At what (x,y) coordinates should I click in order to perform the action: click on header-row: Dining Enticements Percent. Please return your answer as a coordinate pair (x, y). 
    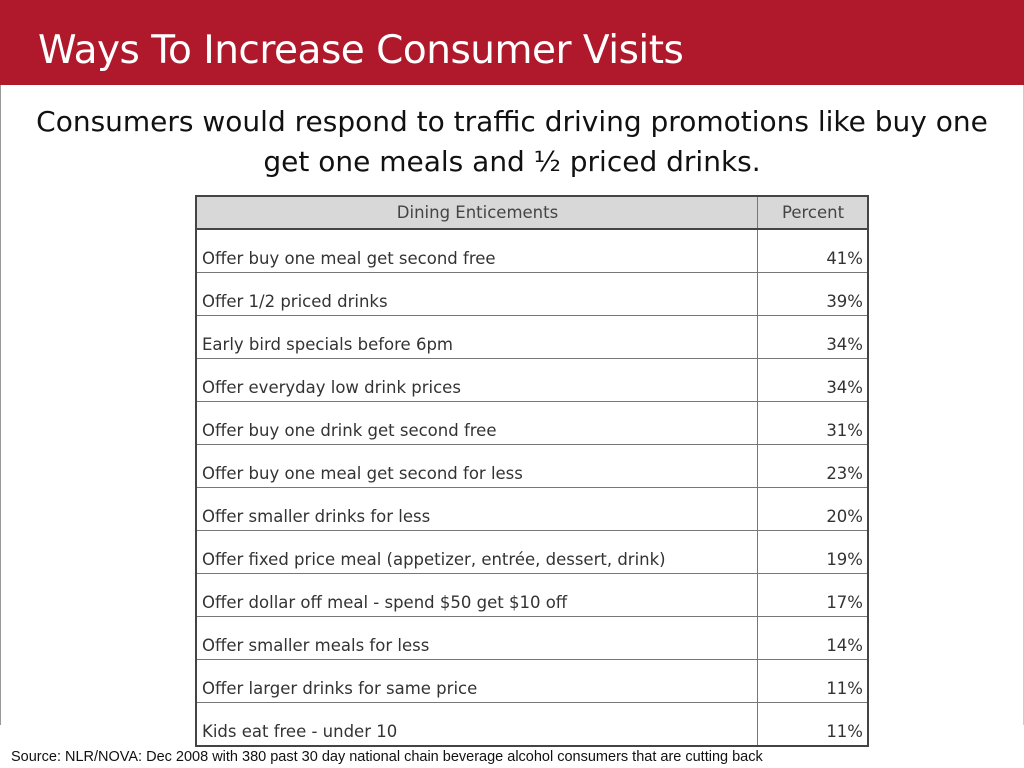
    Looking at the image, I should click on (532, 212).